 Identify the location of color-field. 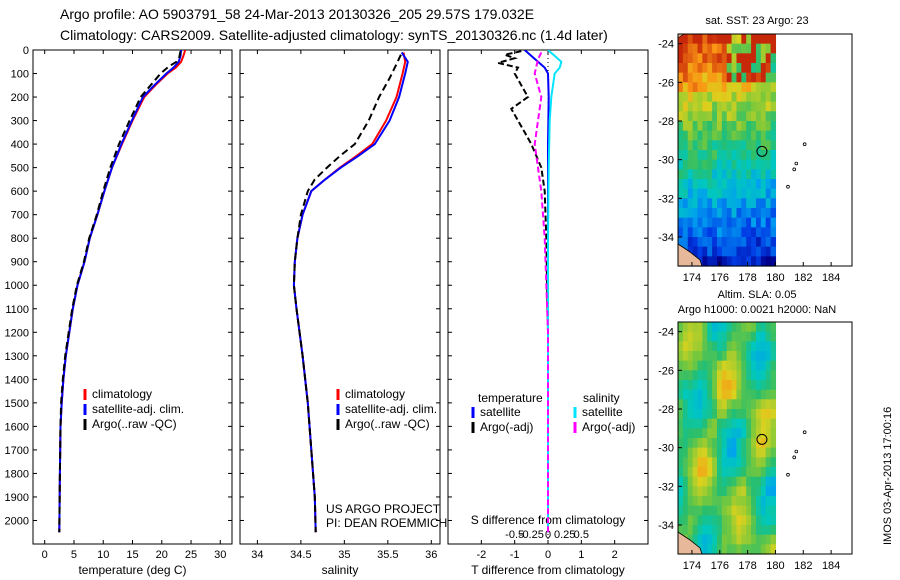
(727, 150).